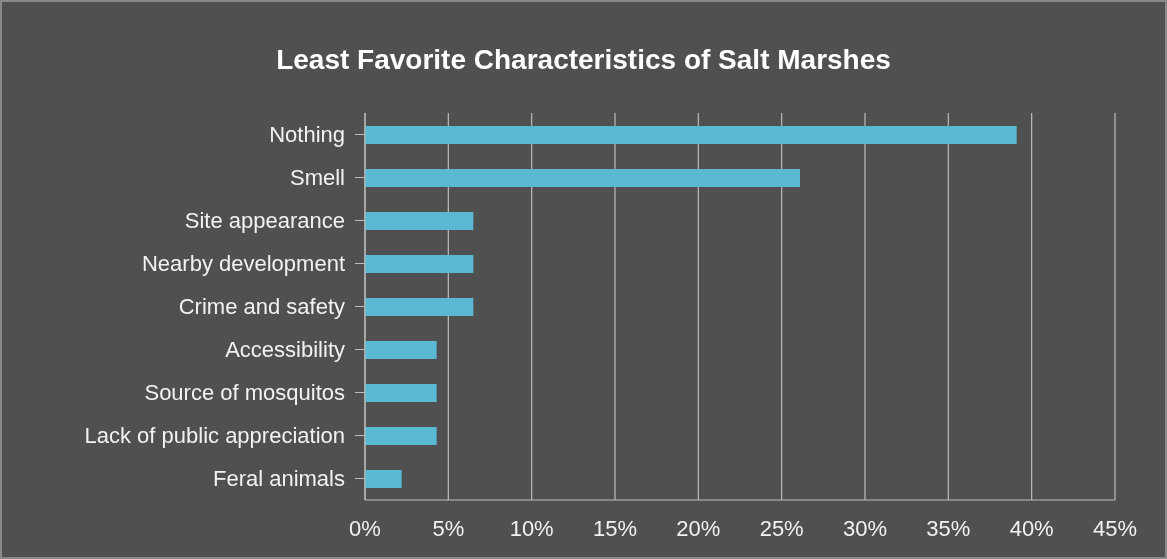  Describe the element at coordinates (1031, 528) in the screenshot. I see `x-tick-label: 40%` at that location.